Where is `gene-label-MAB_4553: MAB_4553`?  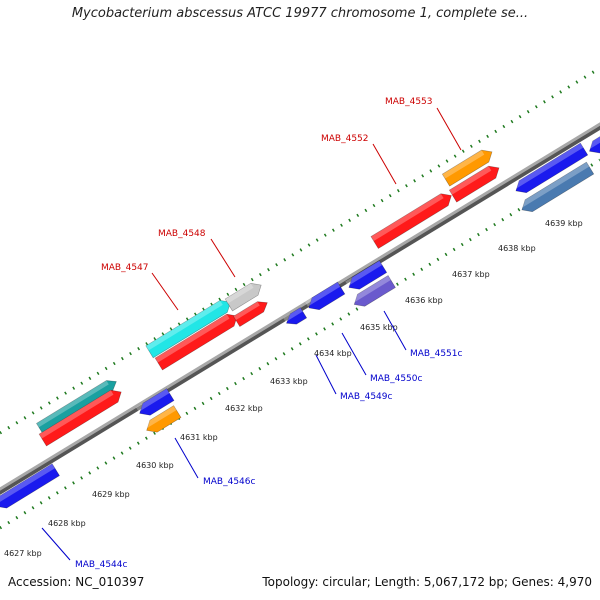 gene-label-MAB_4553: MAB_4553 is located at coordinates (423, 124).